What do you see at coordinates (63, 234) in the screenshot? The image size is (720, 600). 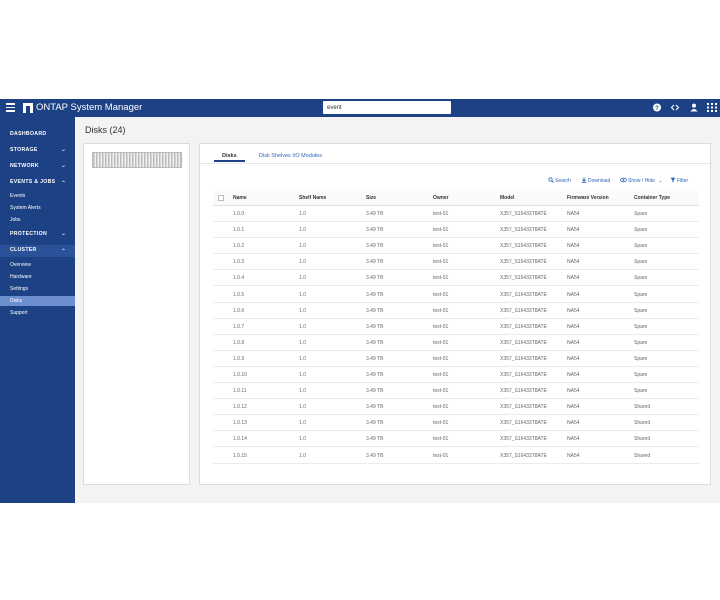 I see `chevron-down-icon: ⌄` at bounding box center [63, 234].